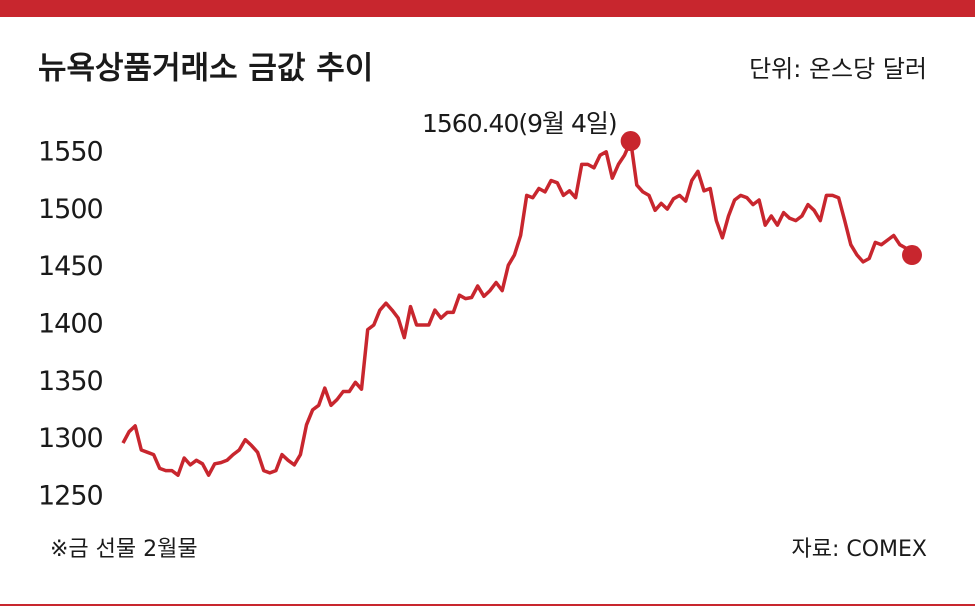 This screenshot has width=975, height=614. Describe the element at coordinates (519, 123) in the screenshot. I see `peak-label: 1560.40(9월 4일)` at that location.